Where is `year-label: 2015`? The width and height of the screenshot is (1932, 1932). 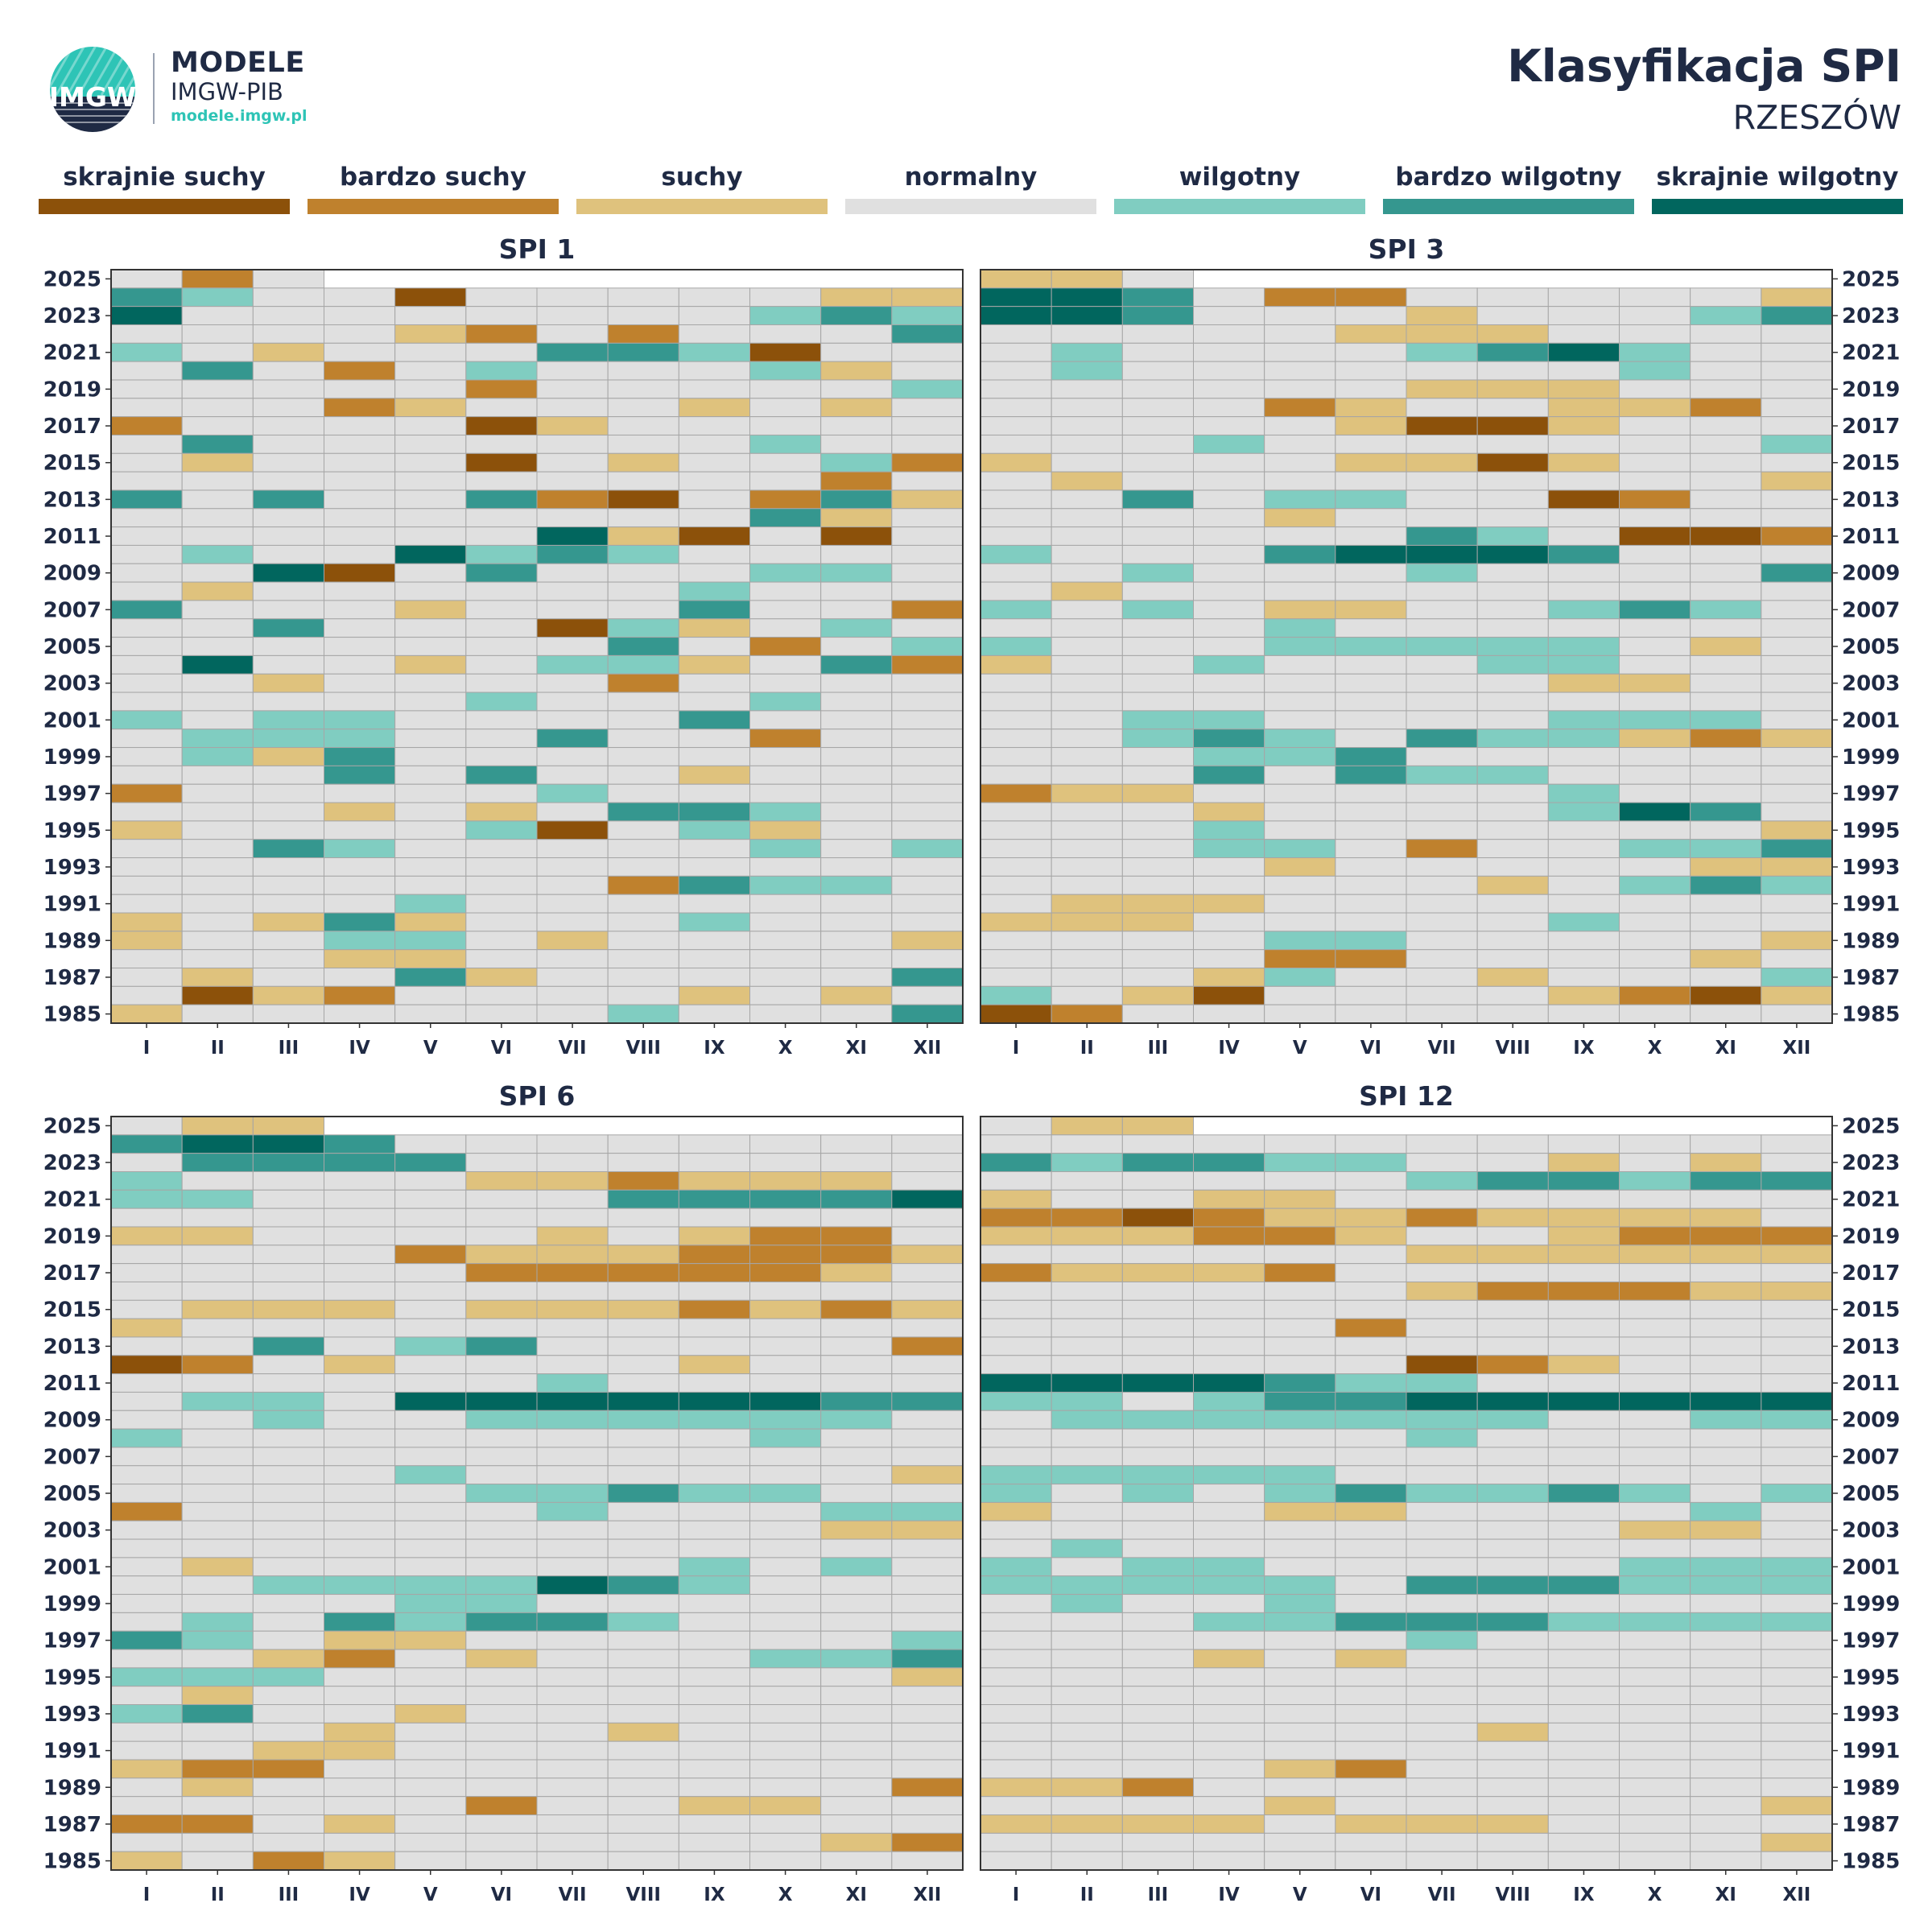
year-label: 2015 is located at coordinates (1871, 1310).